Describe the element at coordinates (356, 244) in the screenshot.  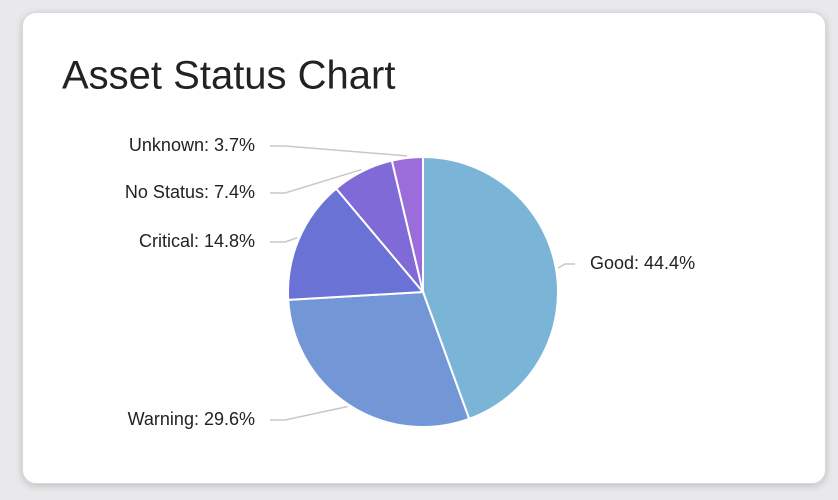
I see `pie-slice: Critical` at that location.